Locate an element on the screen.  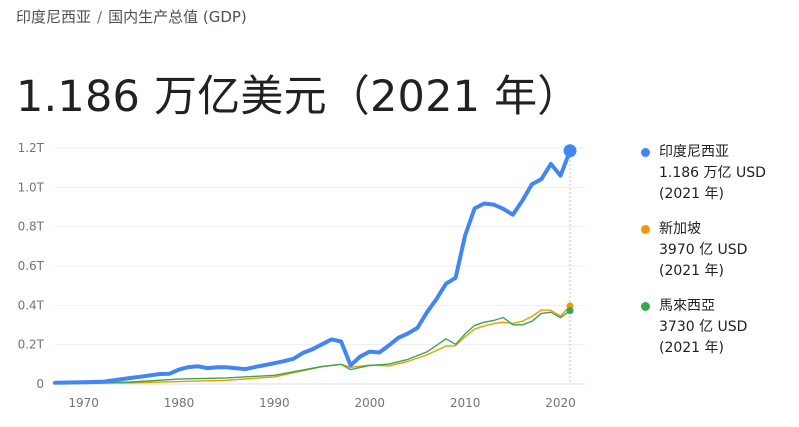
legend-series-value: 1.186 万亿 USD is located at coordinates (712, 173).